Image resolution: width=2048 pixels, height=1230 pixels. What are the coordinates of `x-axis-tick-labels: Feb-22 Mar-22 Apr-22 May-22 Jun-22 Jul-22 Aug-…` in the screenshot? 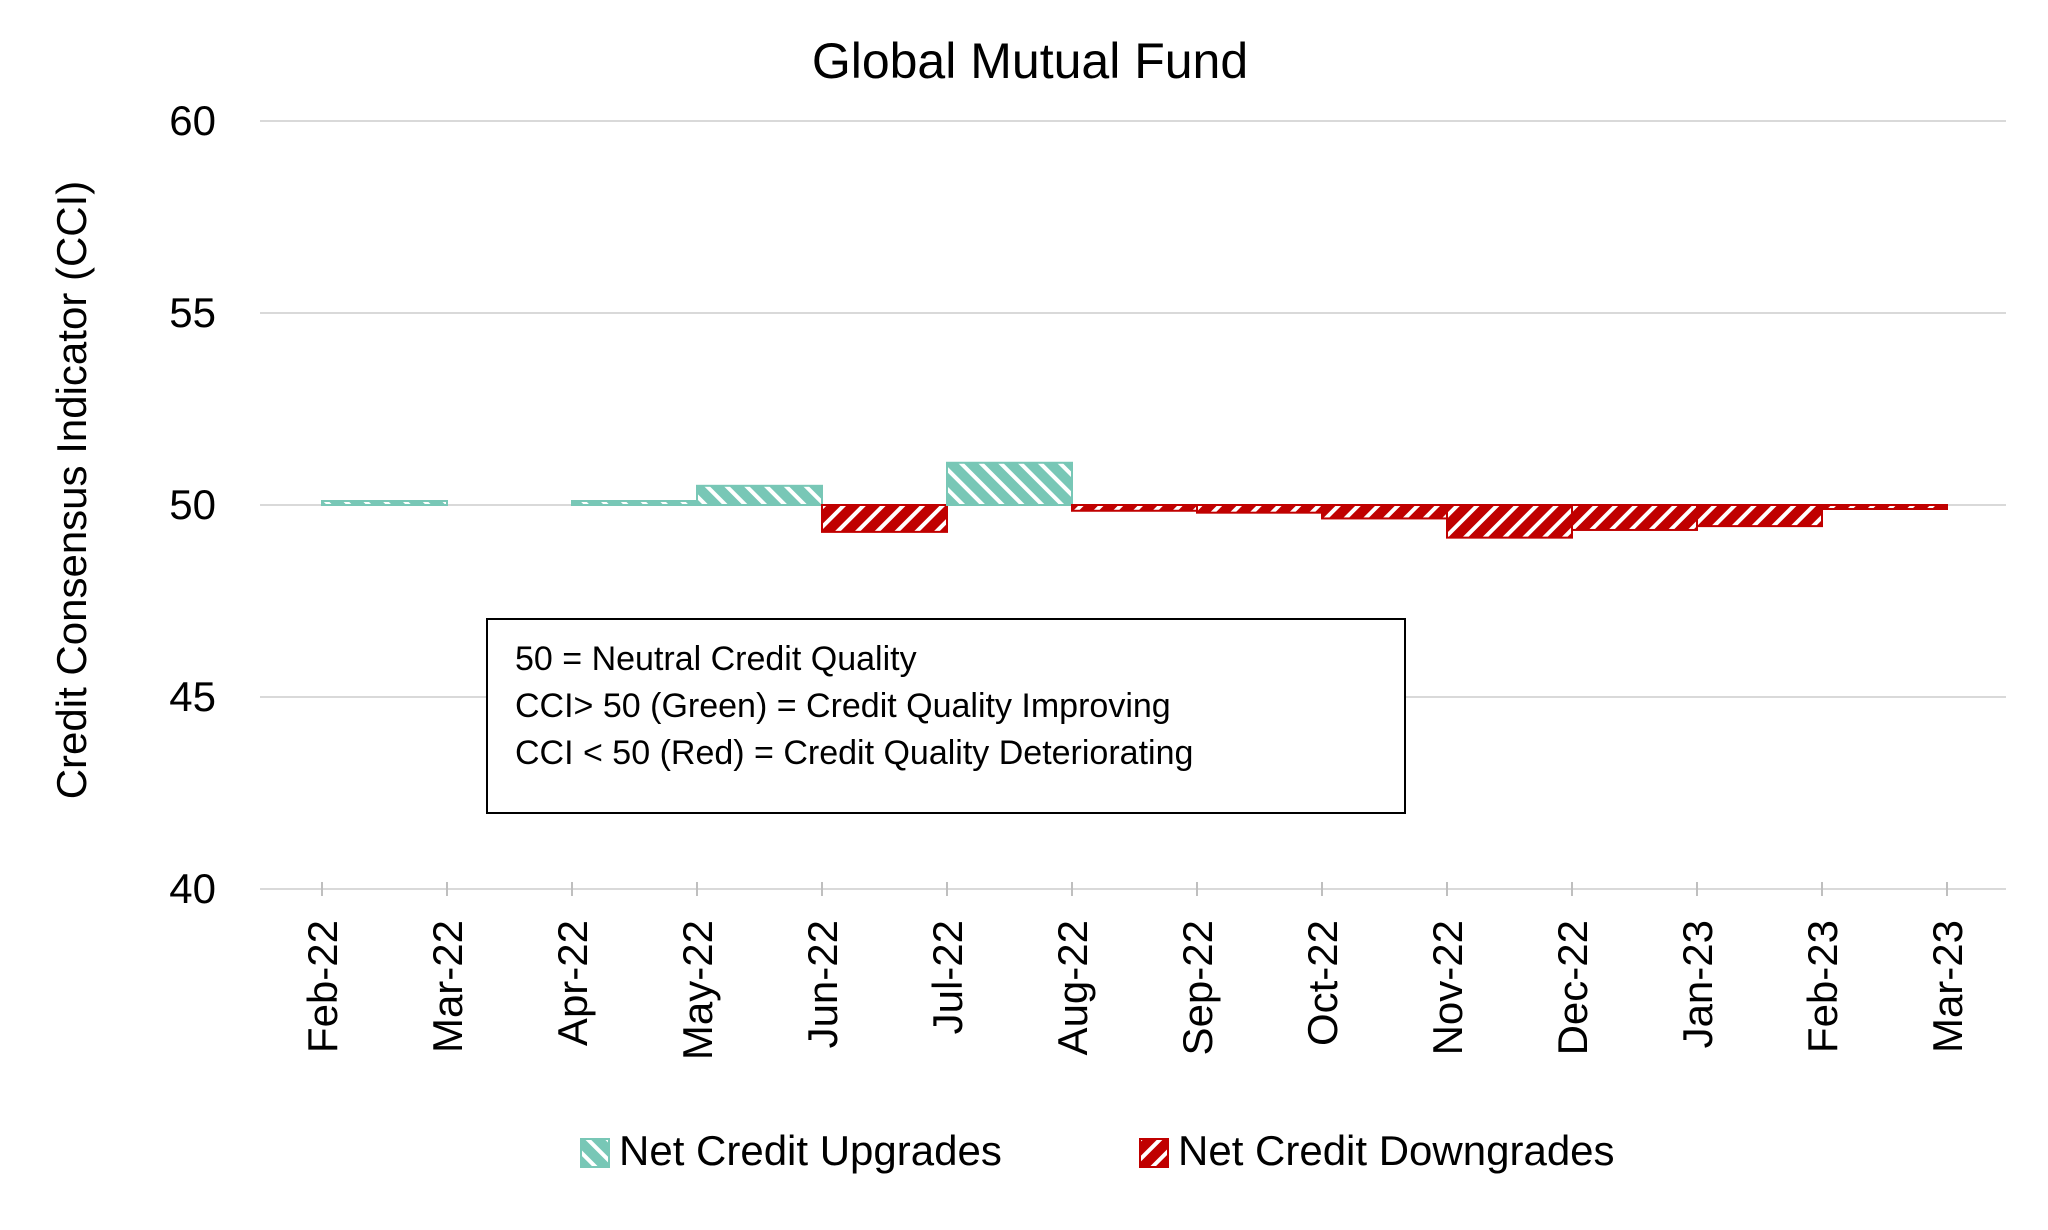 It's located at (1135, 990).